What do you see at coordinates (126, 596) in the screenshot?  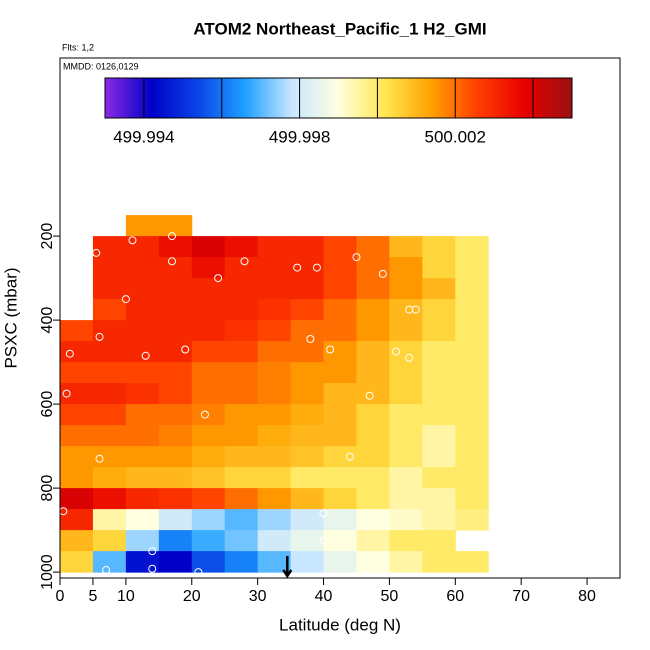 I see `x-tick-label: 10` at bounding box center [126, 596].